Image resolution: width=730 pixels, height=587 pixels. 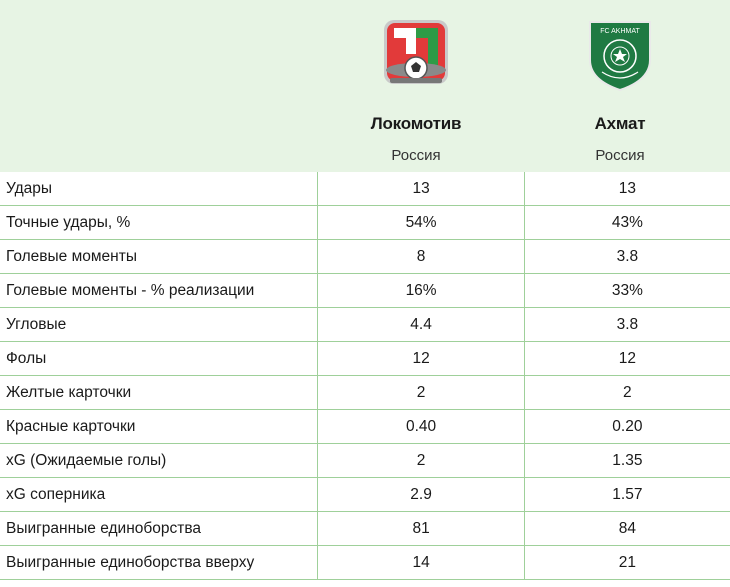 What do you see at coordinates (159, 562) in the screenshot?
I see `stat-label: Выигранные единоборства вверху` at bounding box center [159, 562].